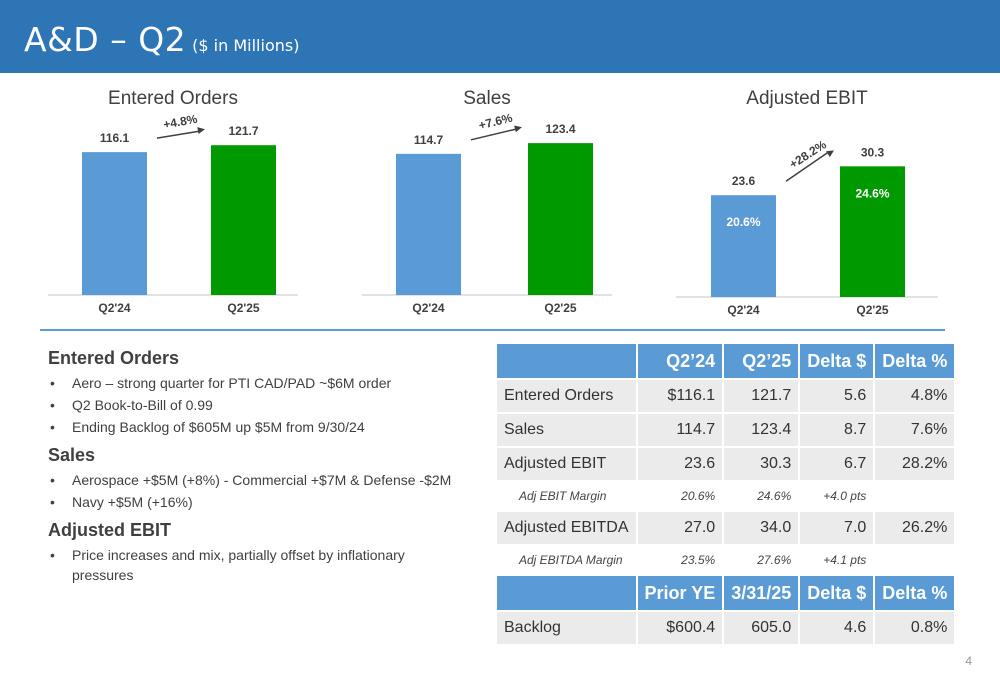  Describe the element at coordinates (487, 213) in the screenshot. I see `sales-chart-svg: 114.7 Q2'24 123.4 Q2'25 +7.6%` at that location.